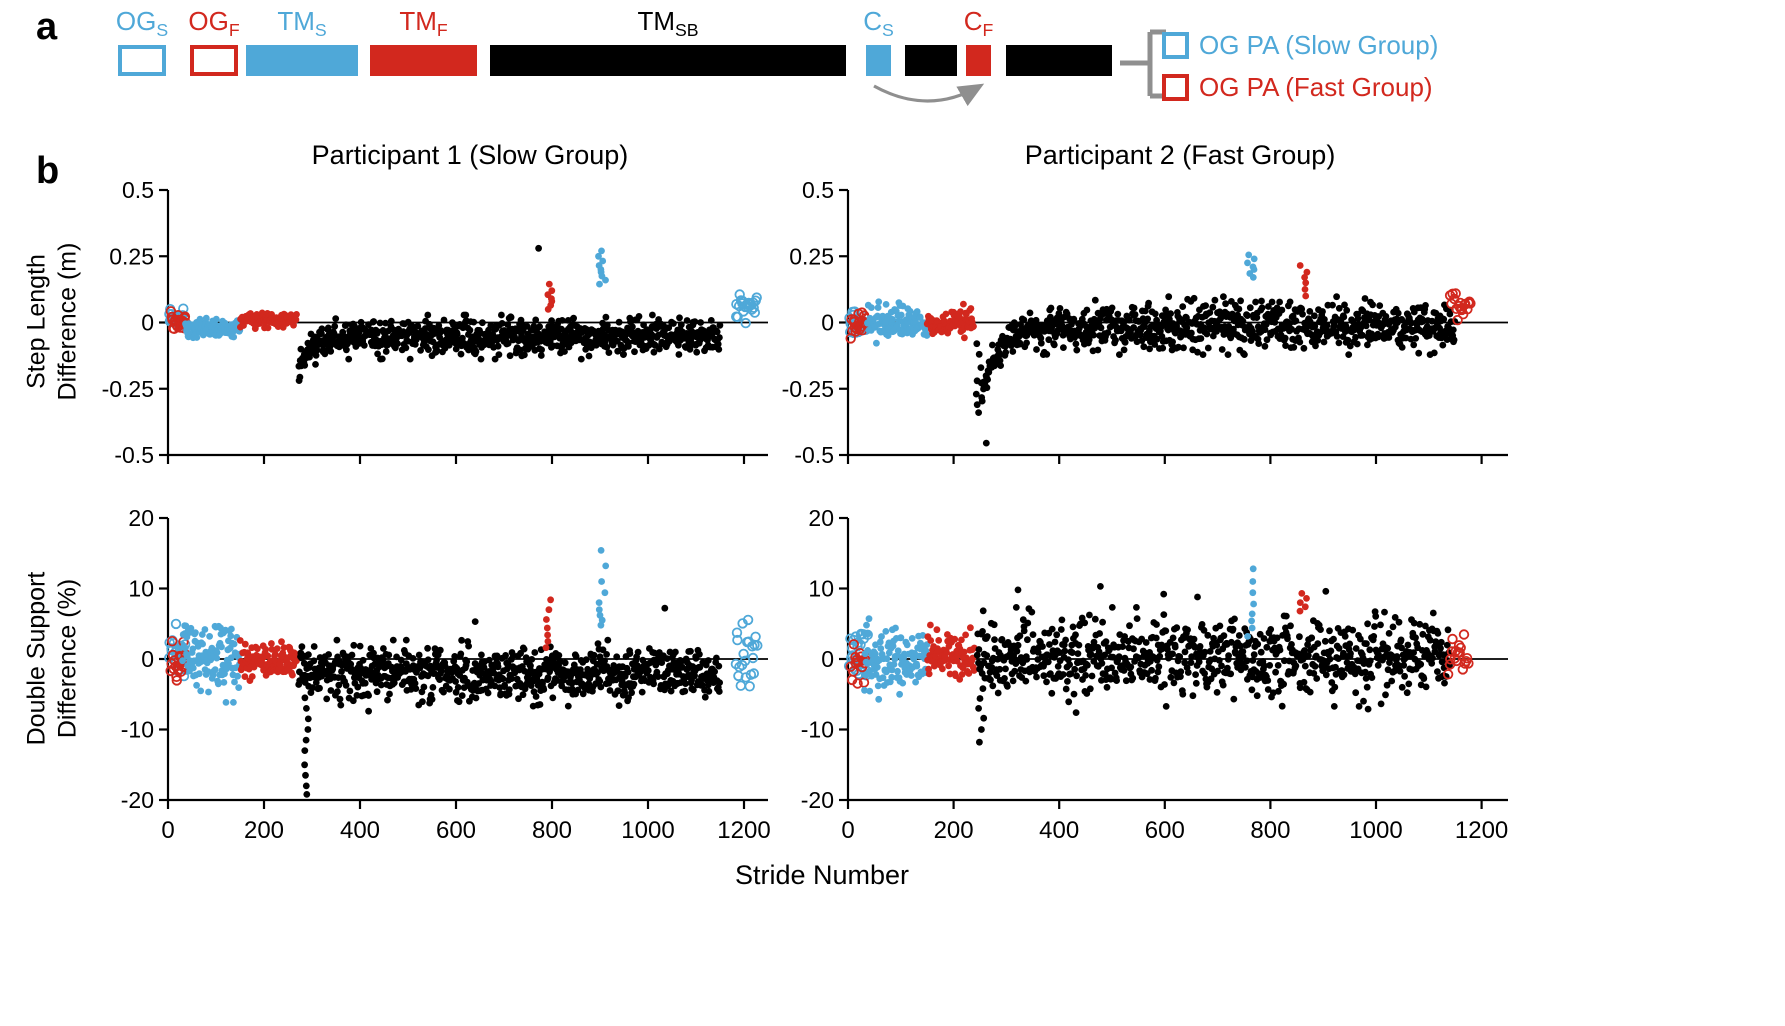 The image size is (1785, 1026). I want to click on segment-TM_SB_spike, so click(306, 746).